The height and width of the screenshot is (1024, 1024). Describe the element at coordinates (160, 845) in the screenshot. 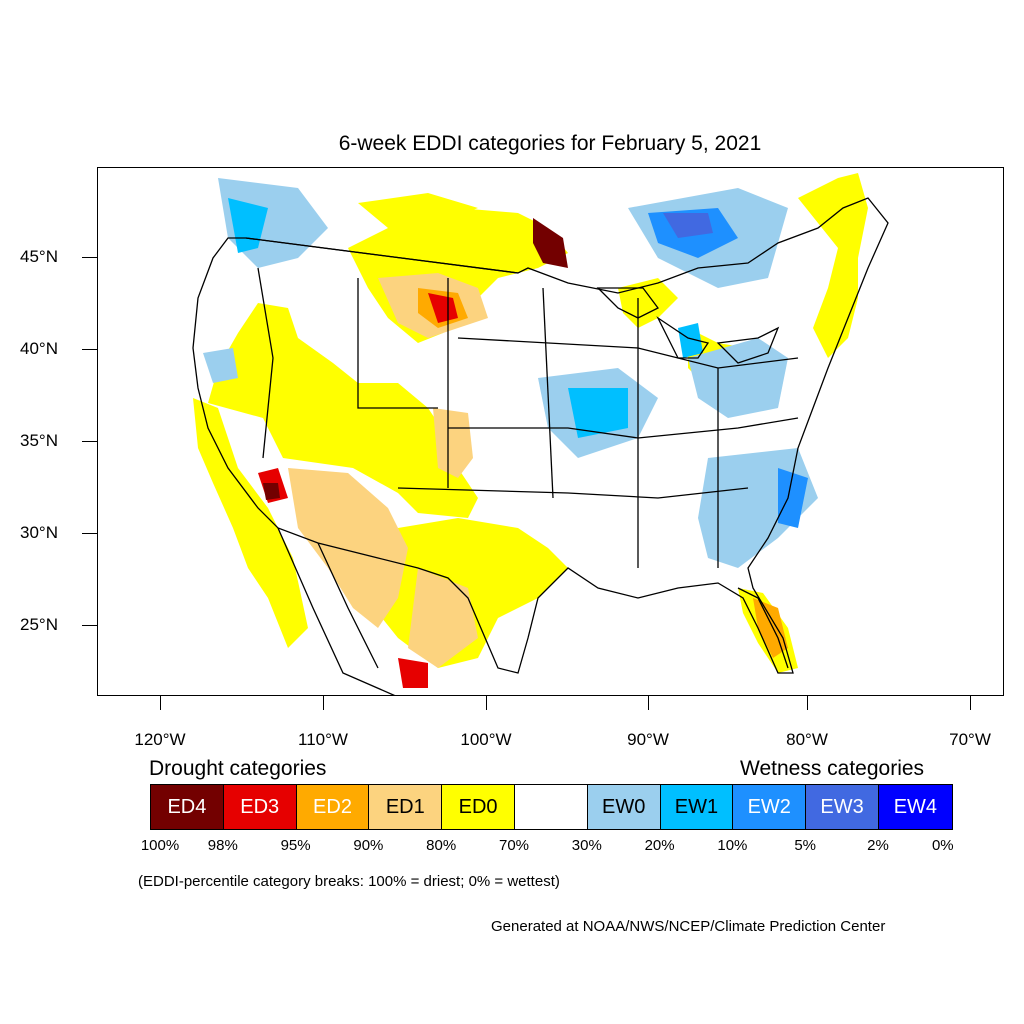

I see `legend-break-label: 100%` at that location.